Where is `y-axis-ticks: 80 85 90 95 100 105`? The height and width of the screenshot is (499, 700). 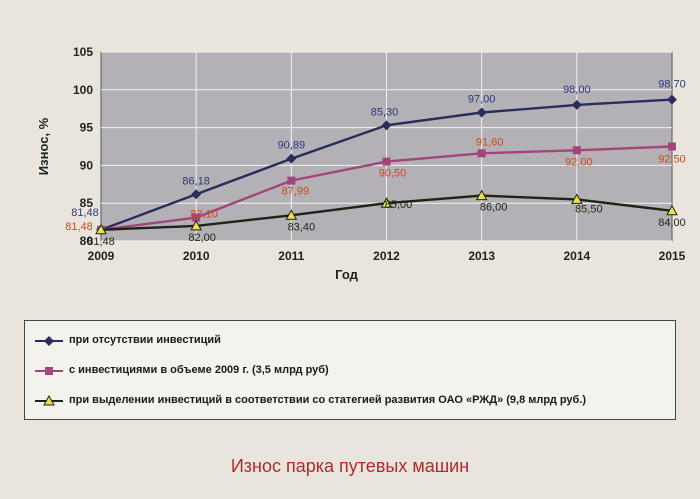
y-axis-ticks: 80 85 90 95 100 105 is located at coordinates (83, 146).